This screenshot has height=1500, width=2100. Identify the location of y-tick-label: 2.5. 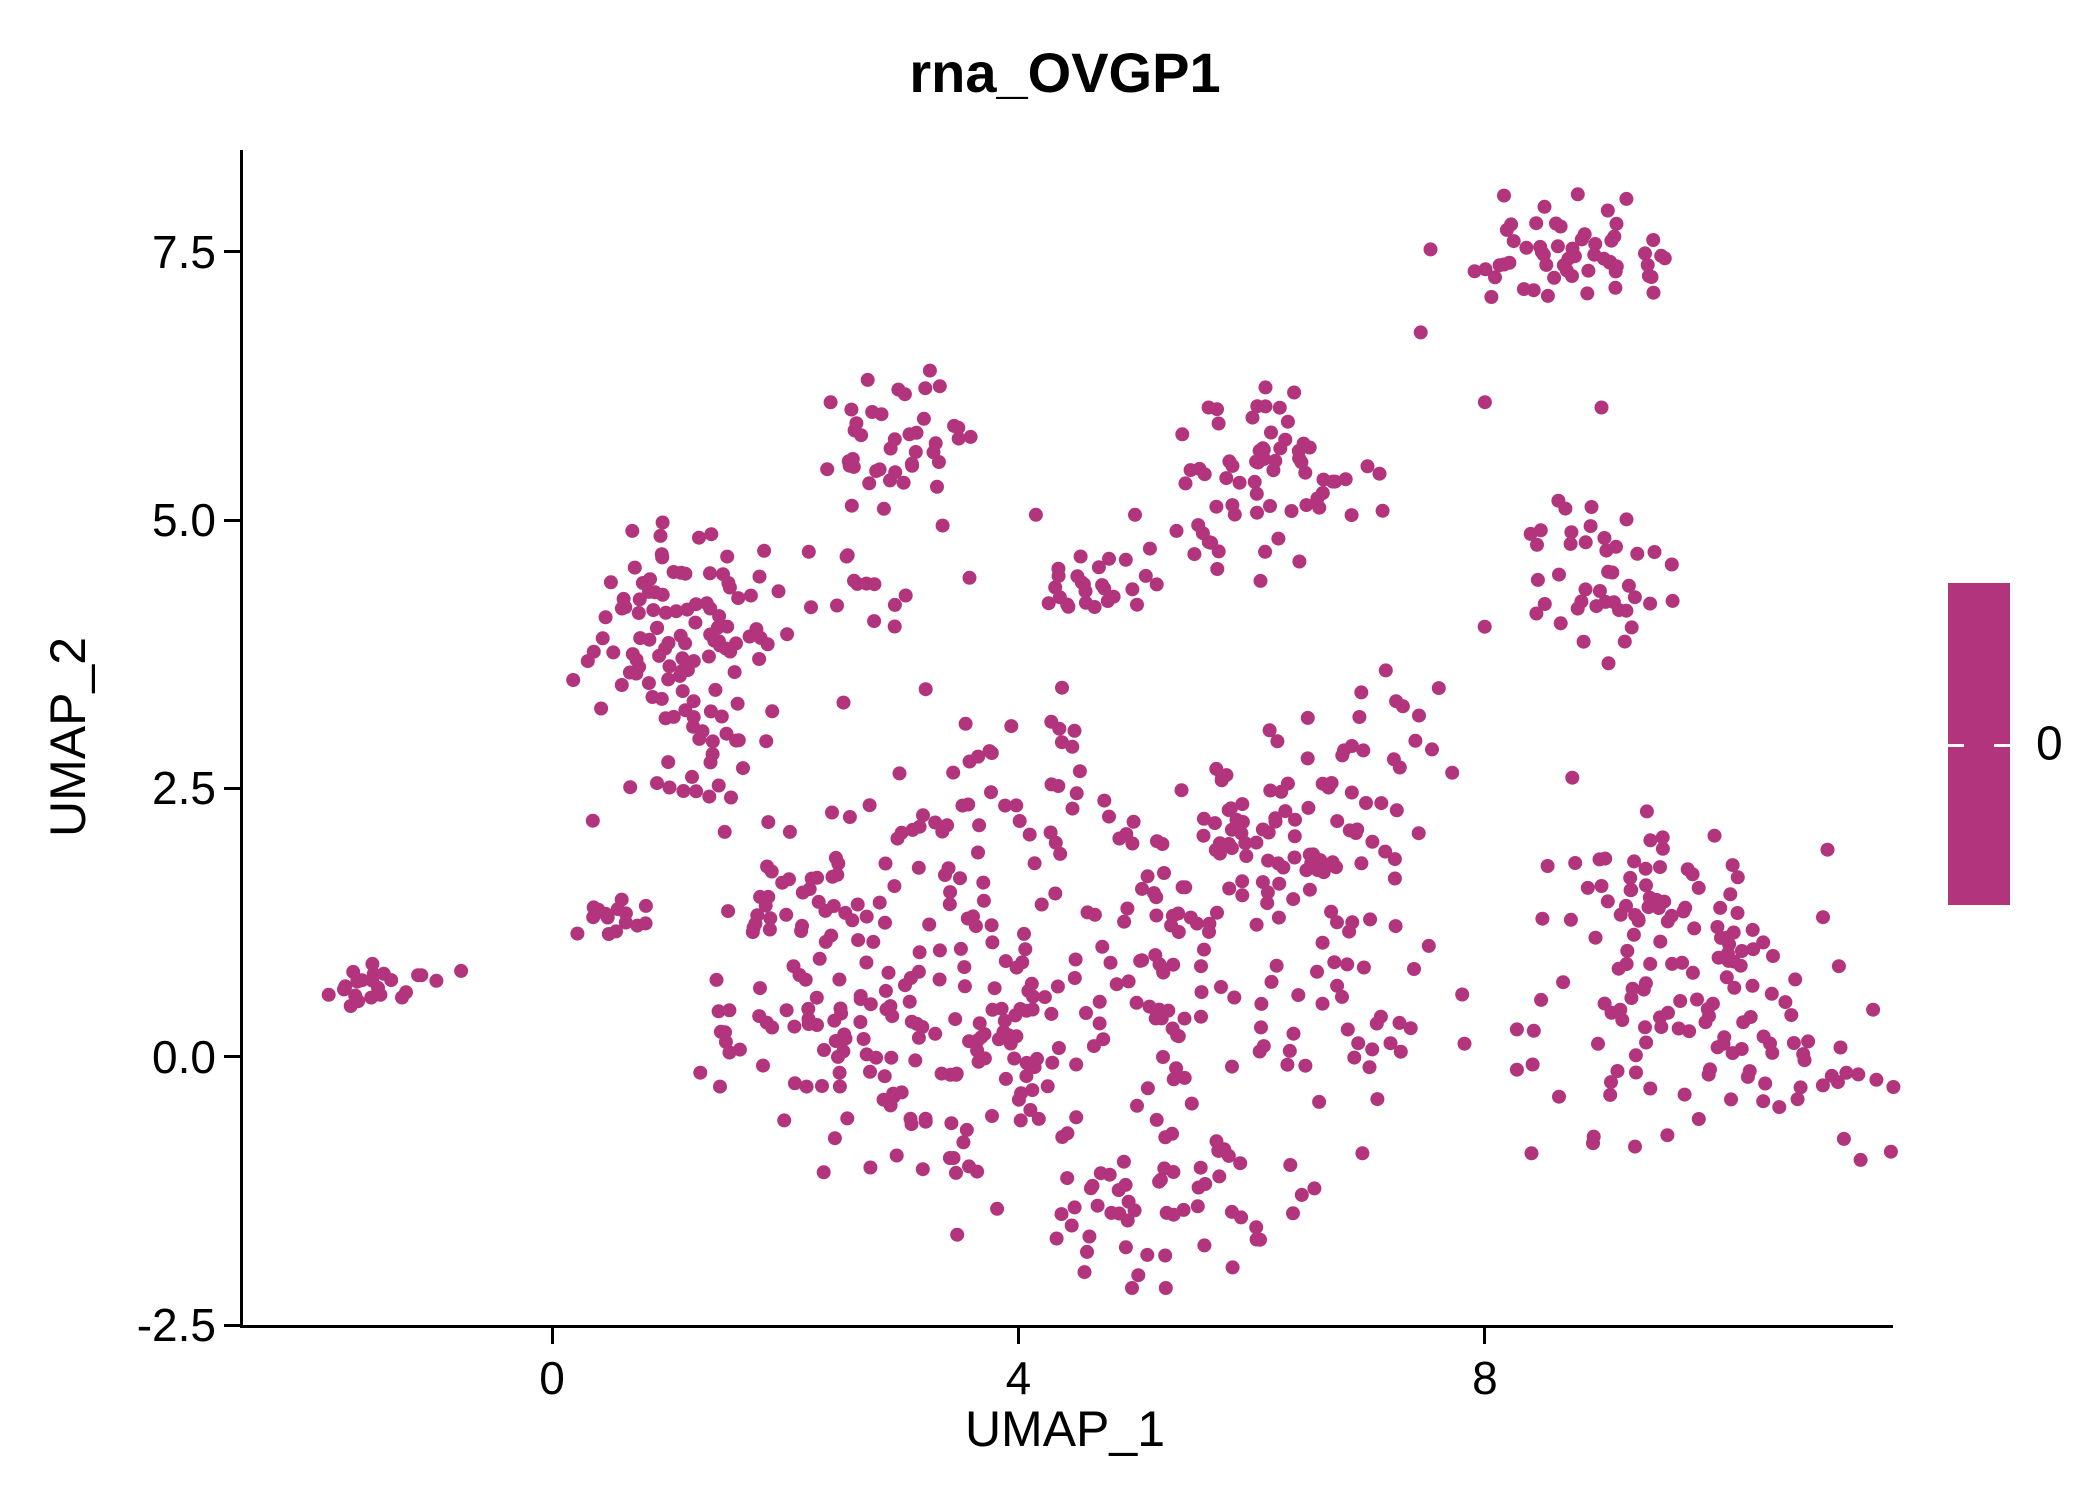
(184, 788).